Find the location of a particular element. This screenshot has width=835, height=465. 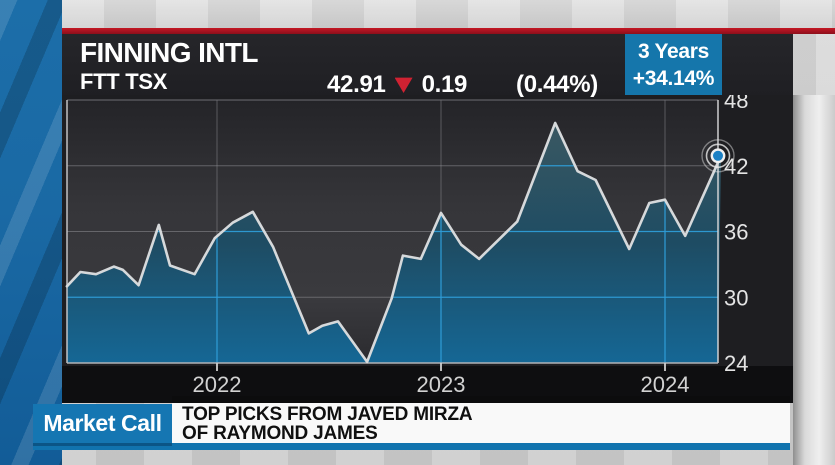

range-return-badge: 3 Years +34.14% is located at coordinates (673, 64).